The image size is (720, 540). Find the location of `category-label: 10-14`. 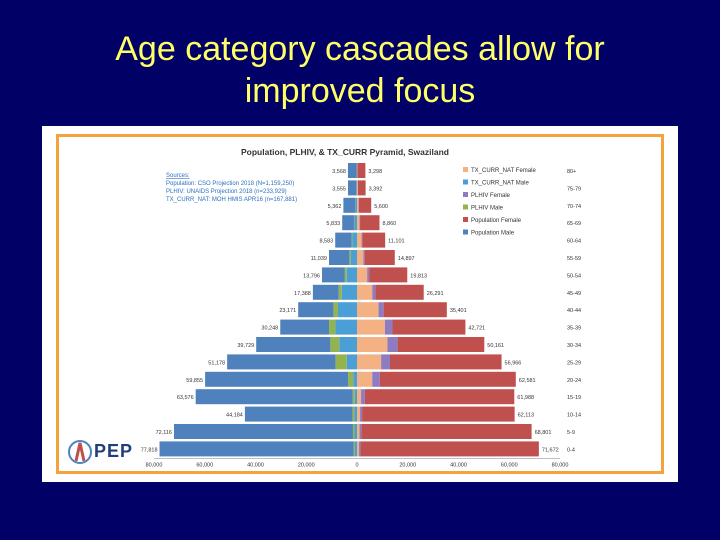

category-label: 10-14 is located at coordinates (574, 416).